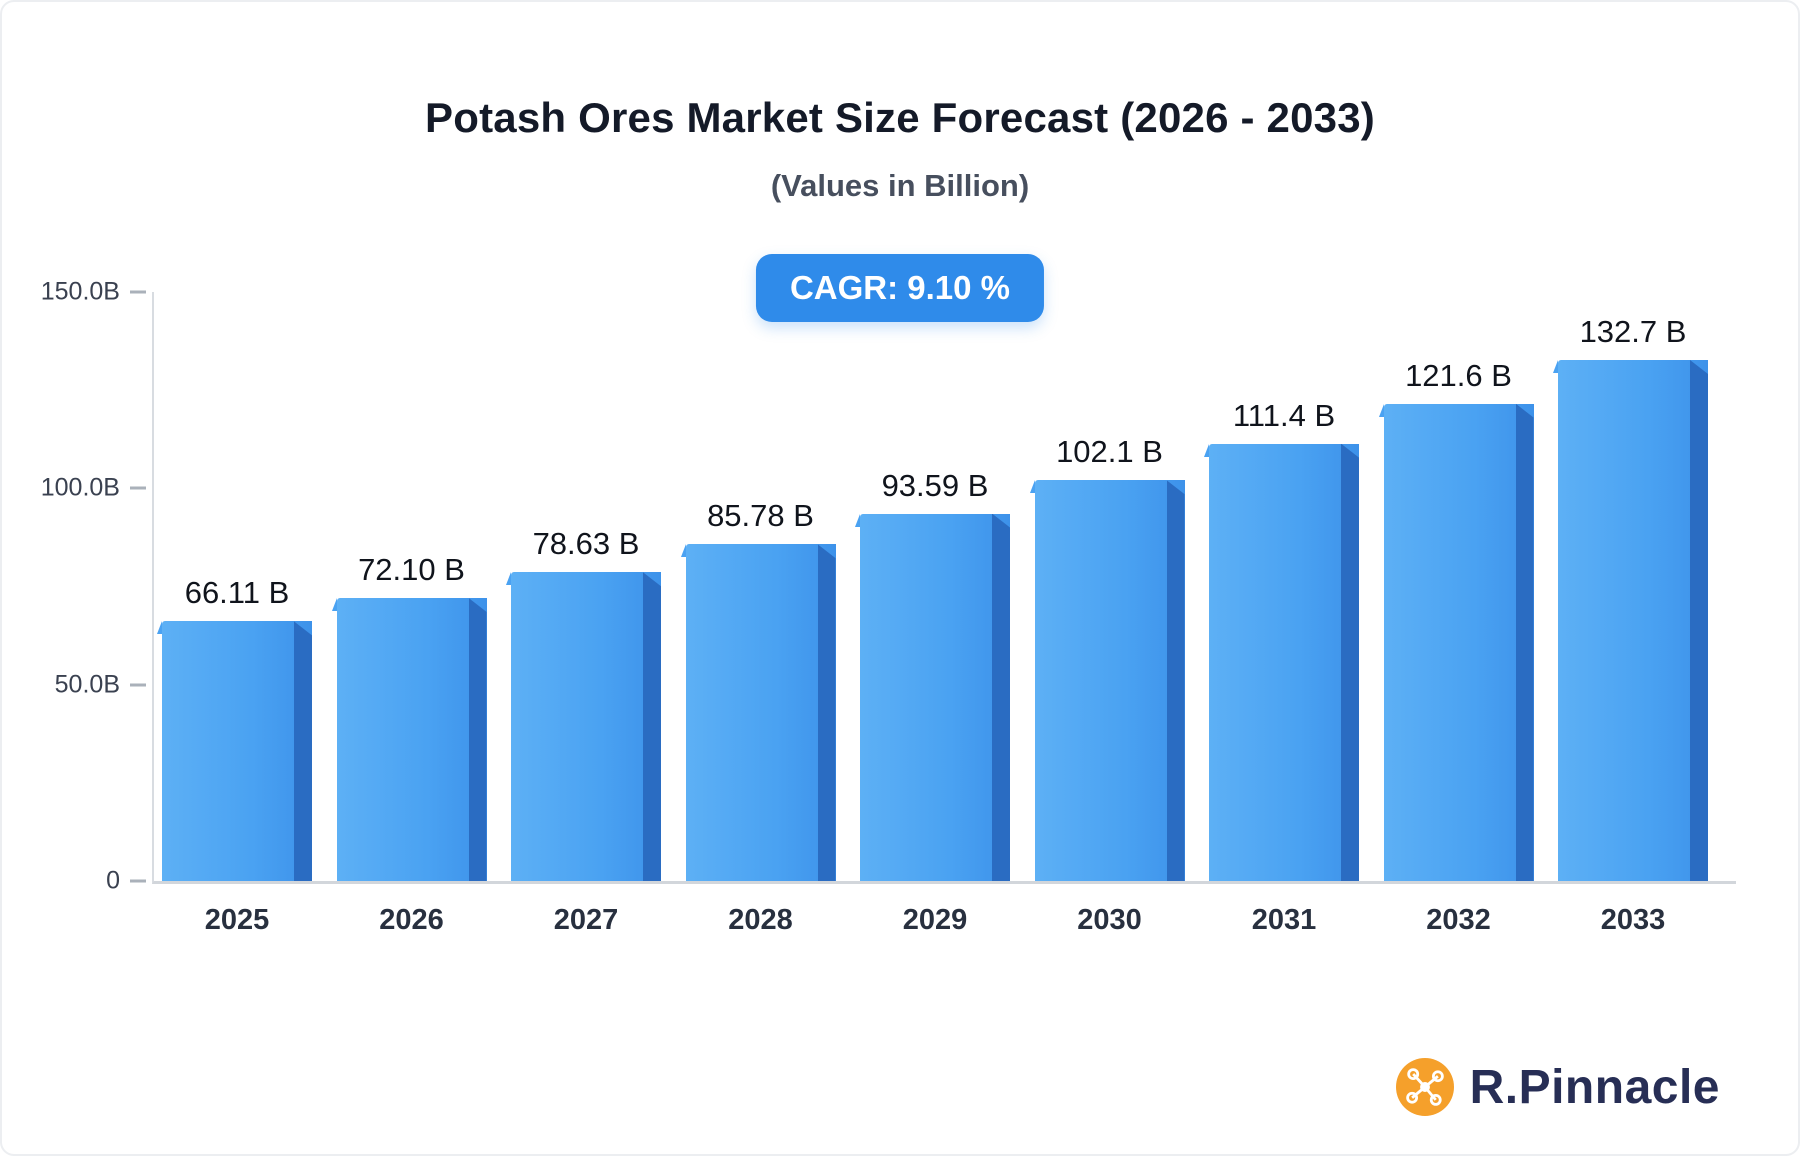 The image size is (1800, 1156). Describe the element at coordinates (1284, 920) in the screenshot. I see `x-axis-label: 2031` at that location.